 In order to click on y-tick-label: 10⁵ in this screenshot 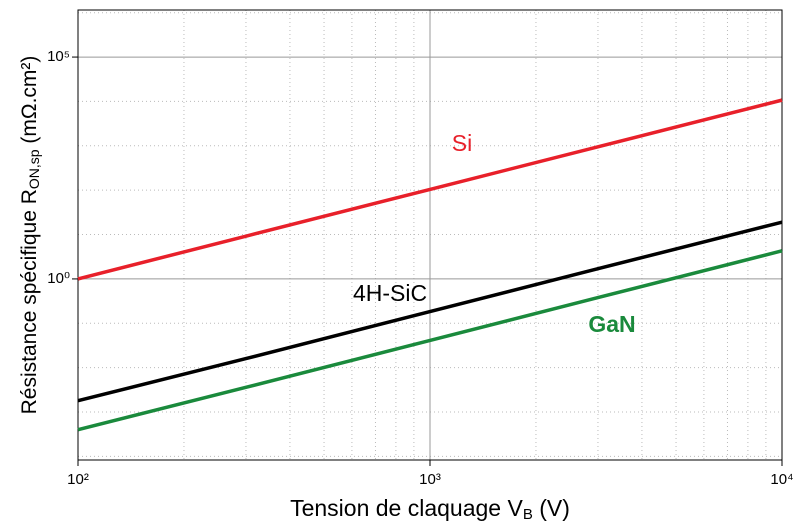, I will do `click(58, 56)`.